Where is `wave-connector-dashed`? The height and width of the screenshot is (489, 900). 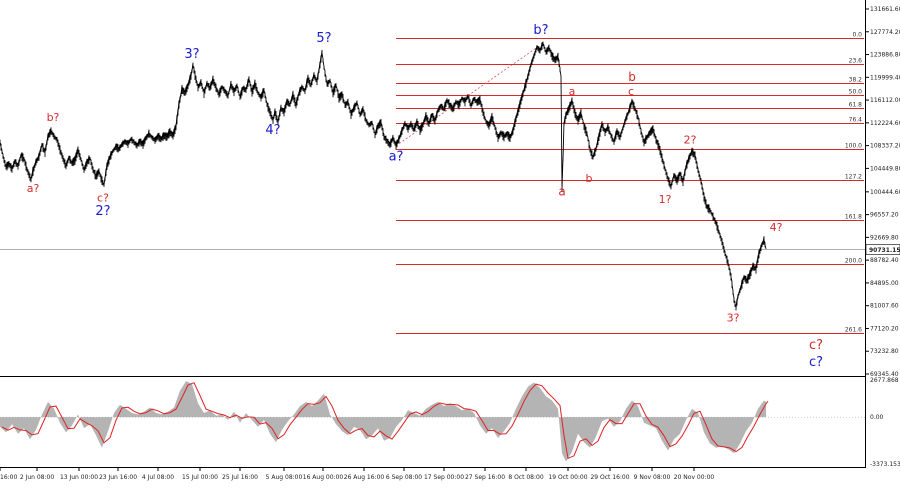
wave-connector-dashed is located at coordinates (466, 97).